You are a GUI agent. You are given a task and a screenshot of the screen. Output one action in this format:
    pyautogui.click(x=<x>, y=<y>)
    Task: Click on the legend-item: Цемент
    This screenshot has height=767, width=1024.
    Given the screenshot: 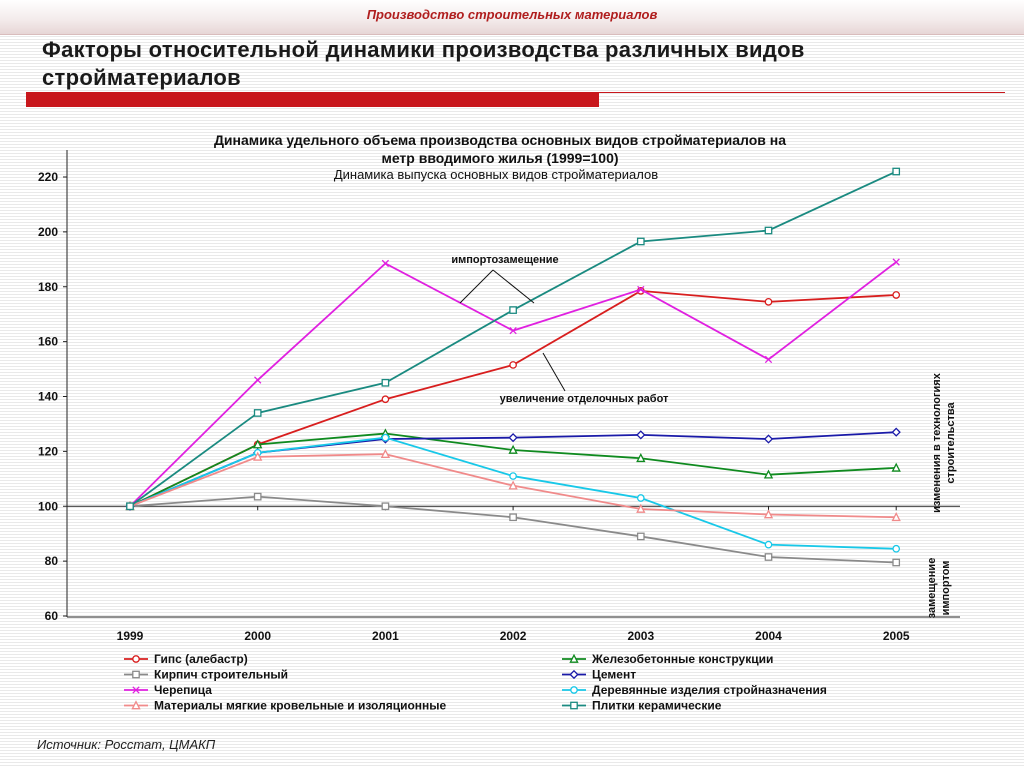 What is the action you would take?
    pyautogui.click(x=599, y=675)
    